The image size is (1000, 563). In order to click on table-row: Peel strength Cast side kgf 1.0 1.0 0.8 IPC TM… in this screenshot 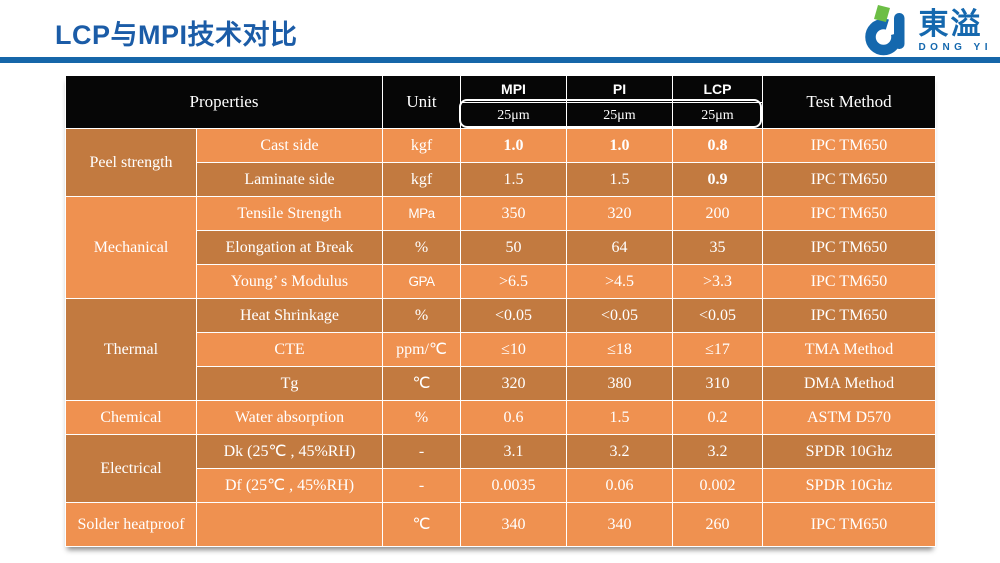, I will do `click(500, 162)`.